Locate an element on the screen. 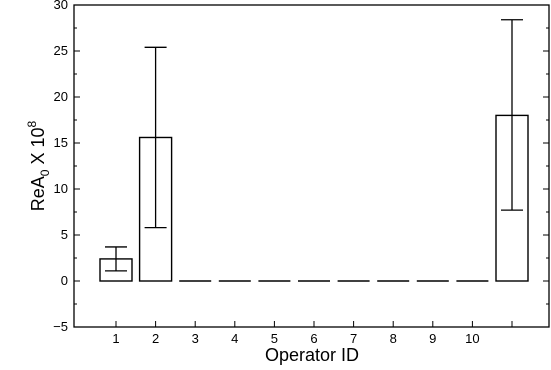 The height and width of the screenshot is (370, 551). x-axis-title: Operator ID is located at coordinates (312, 355).